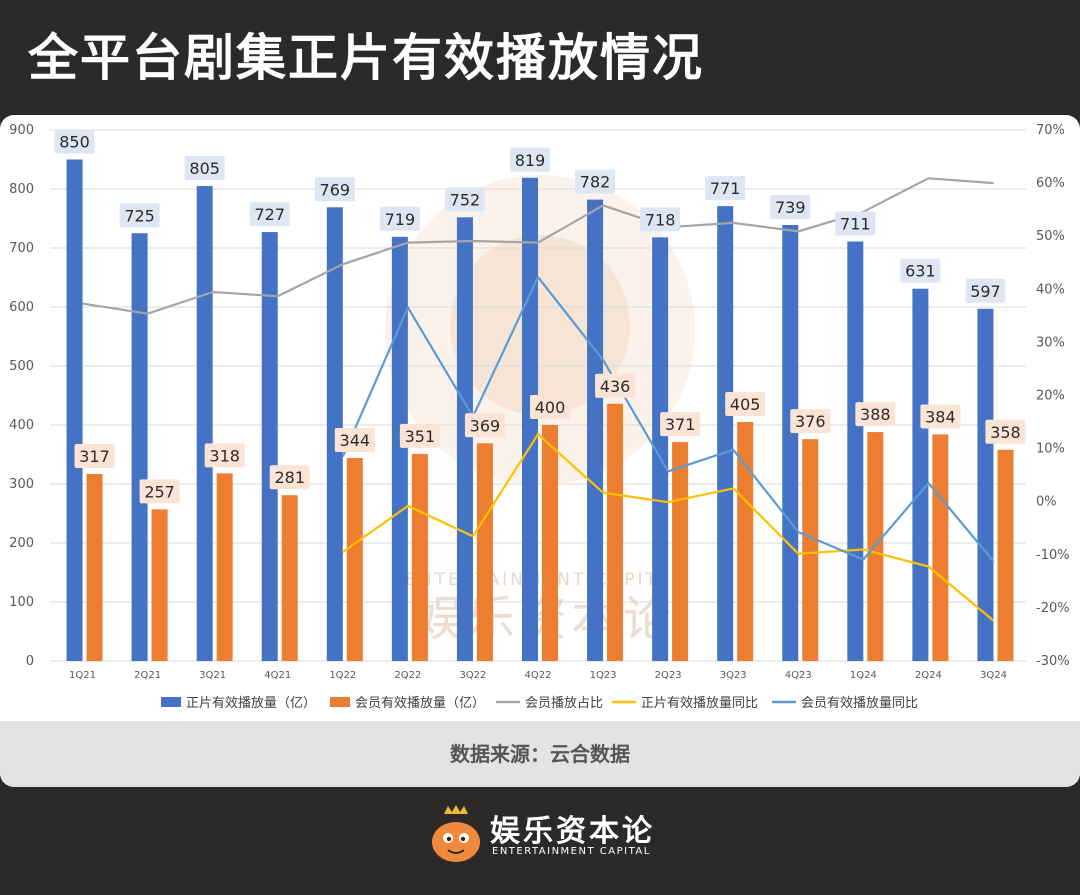 This screenshot has width=1080, height=895. Describe the element at coordinates (21, 366) in the screenshot. I see `left-axis-tick: 500` at that location.